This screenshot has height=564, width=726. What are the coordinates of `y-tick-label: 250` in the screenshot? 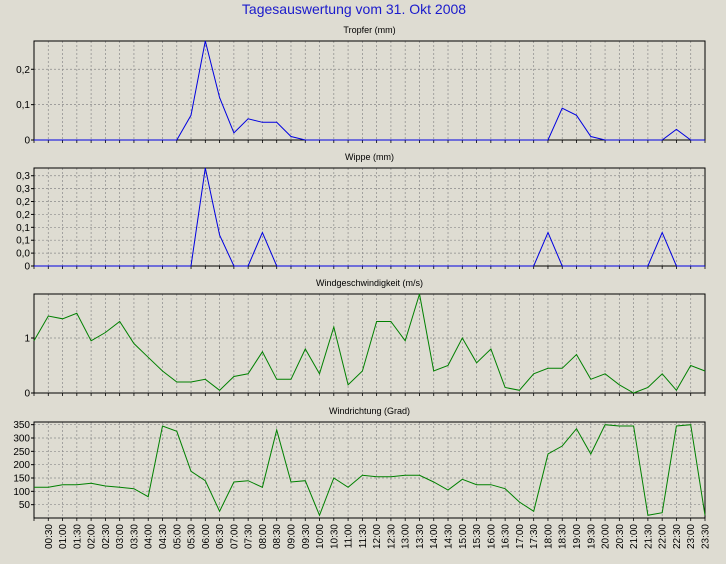 It's located at (21, 452).